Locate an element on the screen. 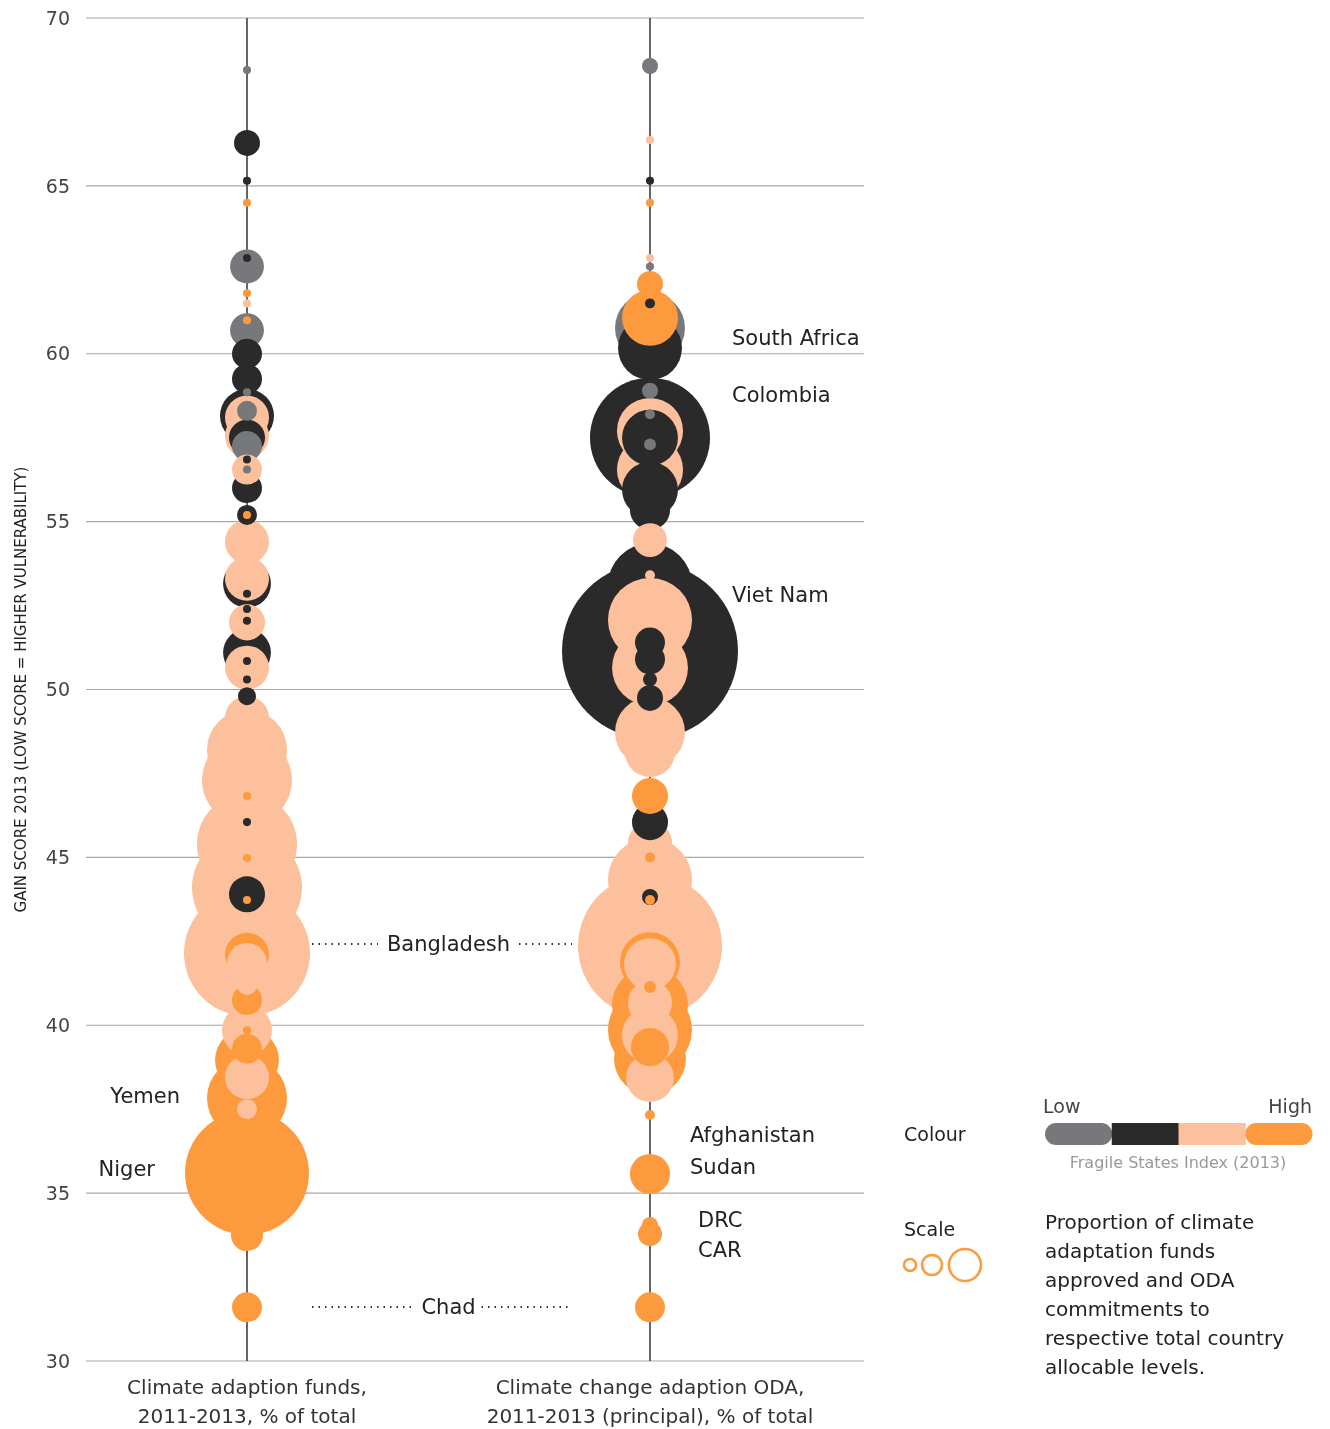 The image size is (1330, 1429). text: Low is located at coordinates (1062, 1105).